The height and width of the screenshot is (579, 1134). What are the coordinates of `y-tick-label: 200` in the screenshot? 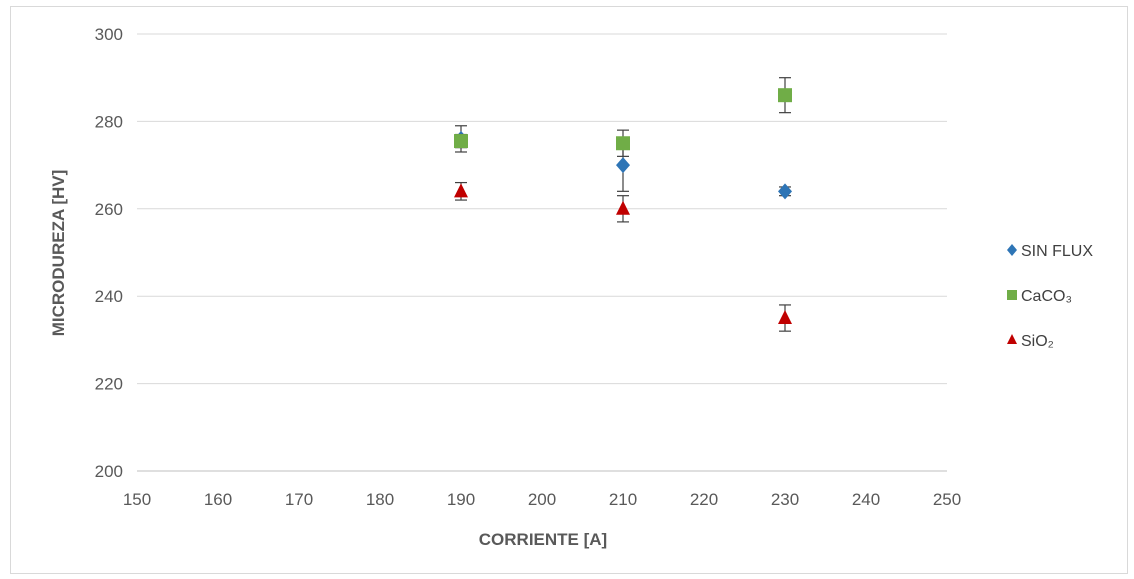 It's located at (109, 471).